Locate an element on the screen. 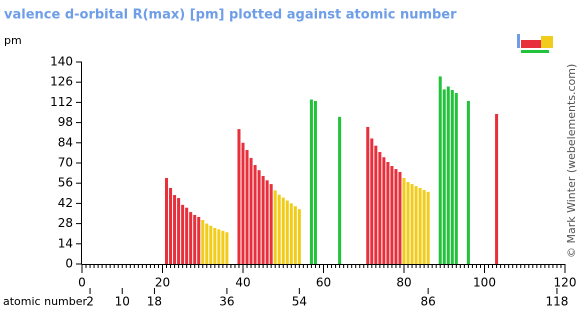  period-tick-label: 18 is located at coordinates (154, 302).